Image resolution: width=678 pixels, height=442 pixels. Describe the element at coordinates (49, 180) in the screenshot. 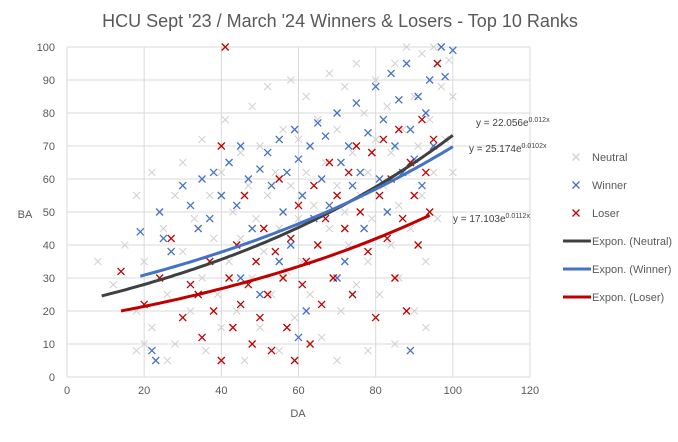

I see `y-tick-label: 60` at that location.